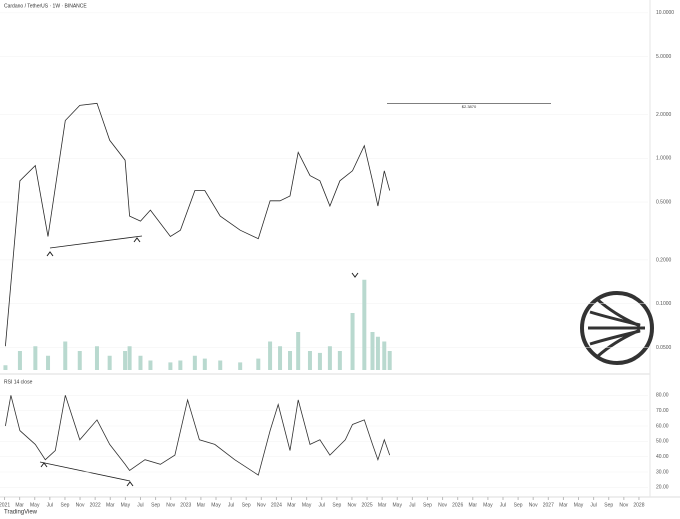 The height and width of the screenshot is (519, 680). I want to click on line, so click(198, 435).